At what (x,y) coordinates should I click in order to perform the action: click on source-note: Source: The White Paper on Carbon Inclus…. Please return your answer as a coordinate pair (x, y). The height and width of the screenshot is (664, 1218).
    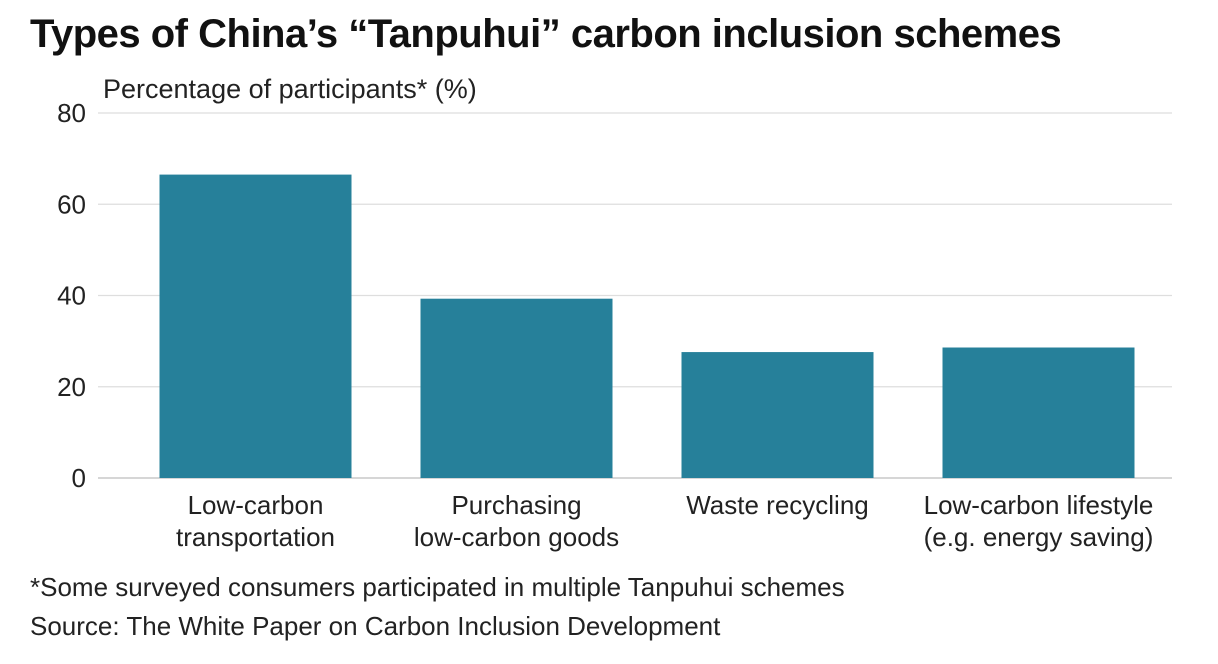
    Looking at the image, I should click on (375, 626).